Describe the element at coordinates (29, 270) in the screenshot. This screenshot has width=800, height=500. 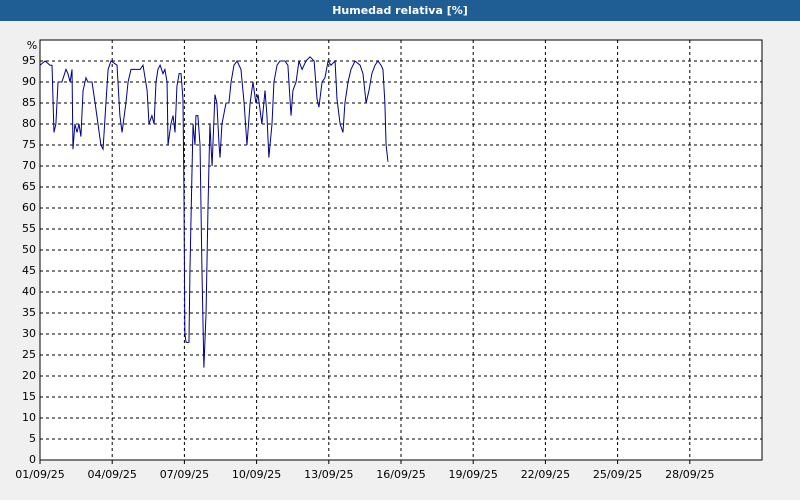
I see `y-tick-label: 45` at that location.